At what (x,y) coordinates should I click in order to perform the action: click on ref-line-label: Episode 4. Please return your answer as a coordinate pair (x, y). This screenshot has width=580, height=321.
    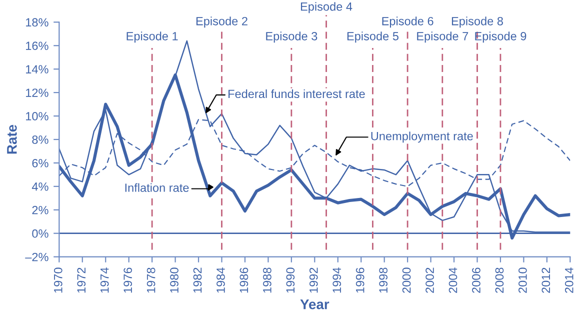
    Looking at the image, I should click on (326, 8).